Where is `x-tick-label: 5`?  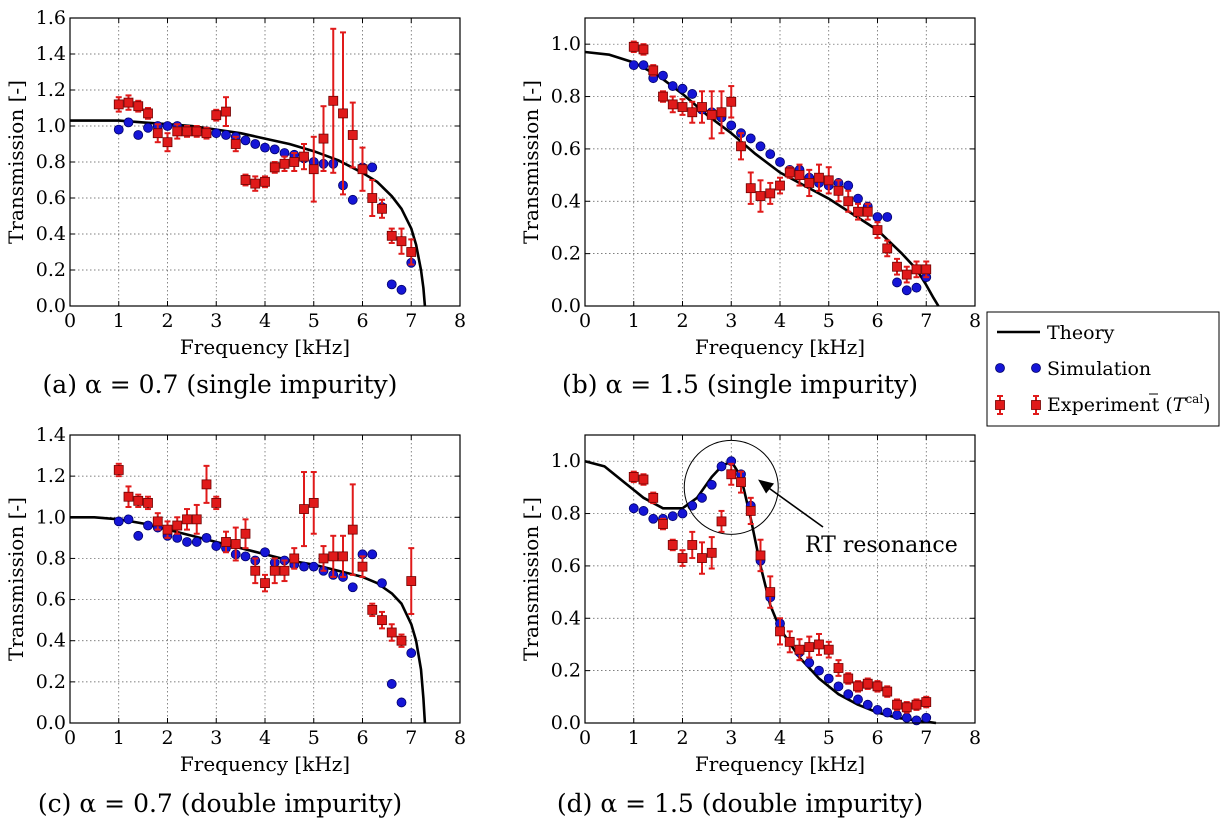
x-tick-label: 5 is located at coordinates (829, 738).